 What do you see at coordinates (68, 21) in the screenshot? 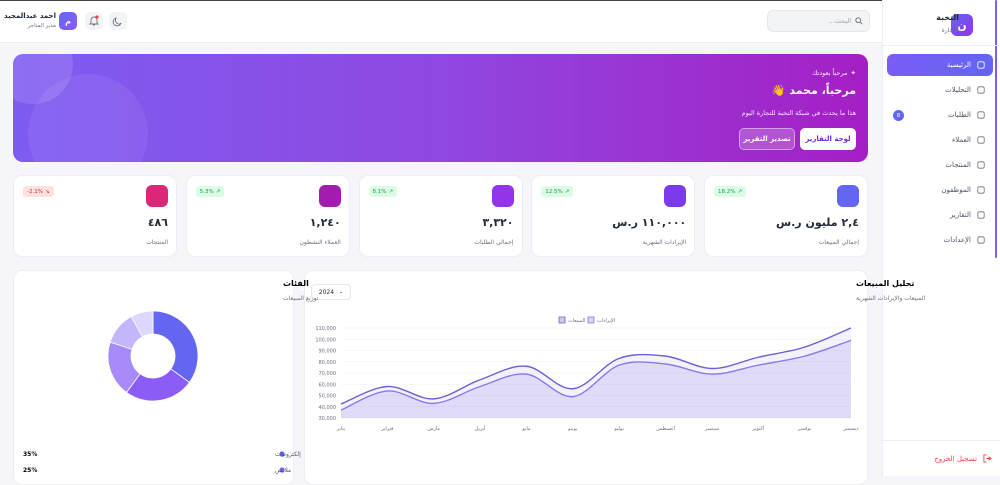
I see `avatar: م` at bounding box center [68, 21].